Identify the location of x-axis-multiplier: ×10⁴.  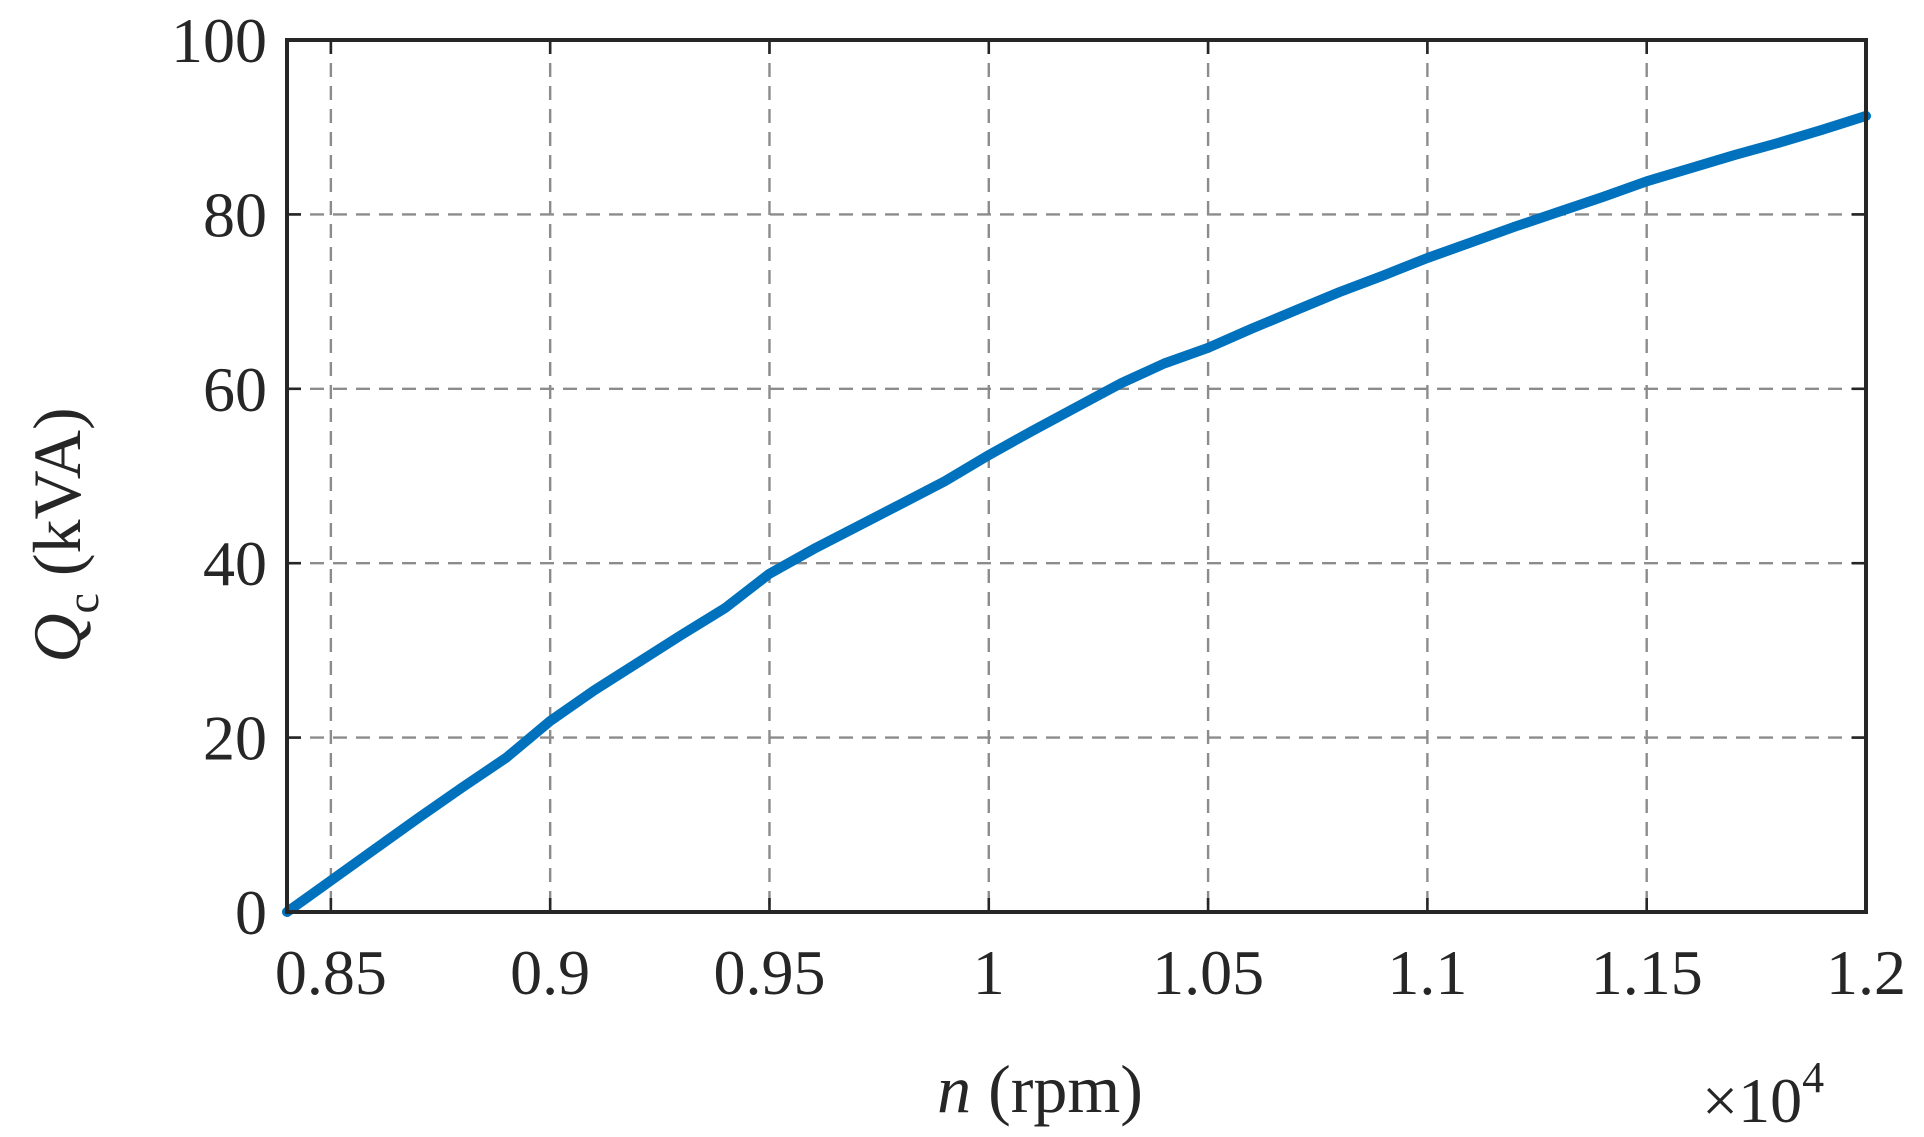
(1763, 1094).